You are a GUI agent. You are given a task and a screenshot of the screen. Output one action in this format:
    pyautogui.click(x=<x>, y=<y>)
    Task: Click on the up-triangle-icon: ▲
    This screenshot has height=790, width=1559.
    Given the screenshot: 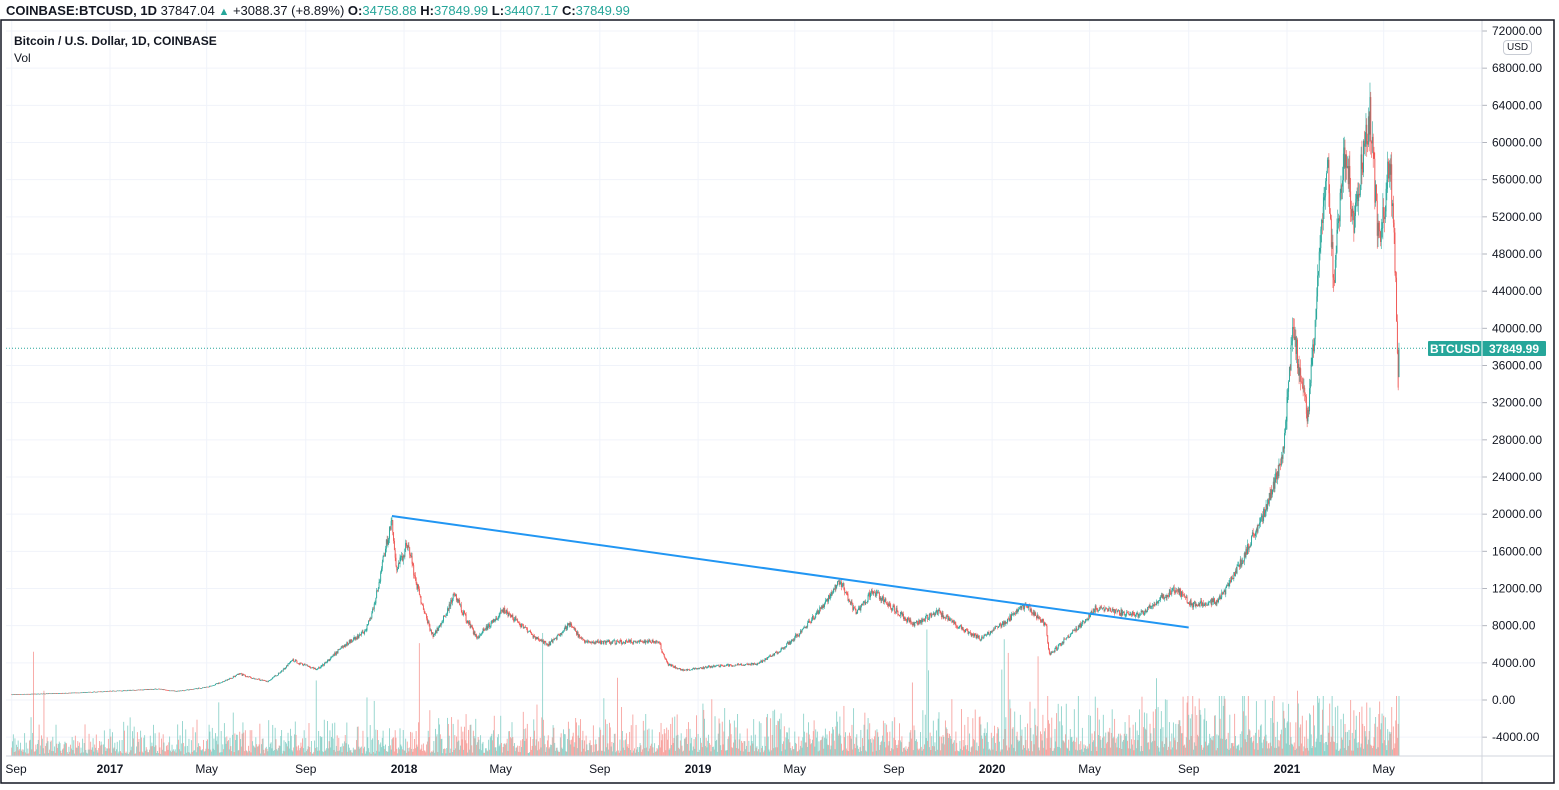 What is the action you would take?
    pyautogui.click(x=224, y=12)
    